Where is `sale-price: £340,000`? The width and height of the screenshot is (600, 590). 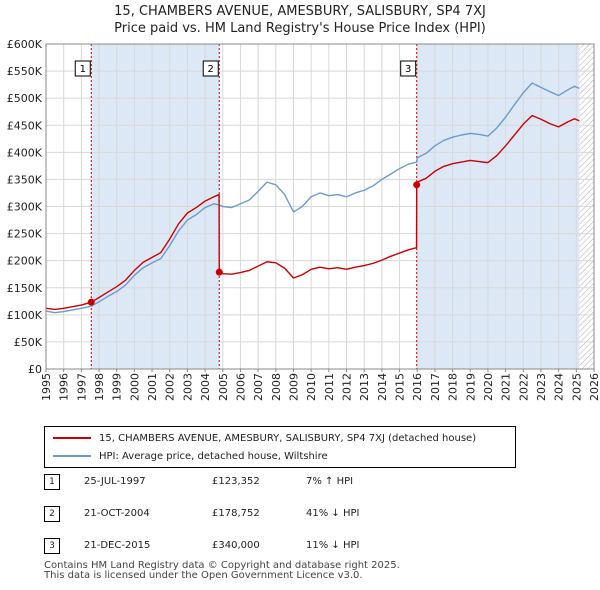
sale-price: £340,000 is located at coordinates (236, 545).